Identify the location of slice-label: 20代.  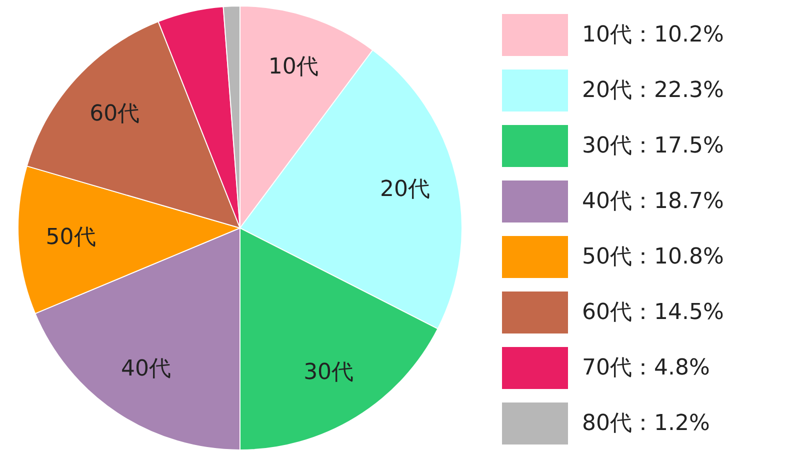
(405, 189).